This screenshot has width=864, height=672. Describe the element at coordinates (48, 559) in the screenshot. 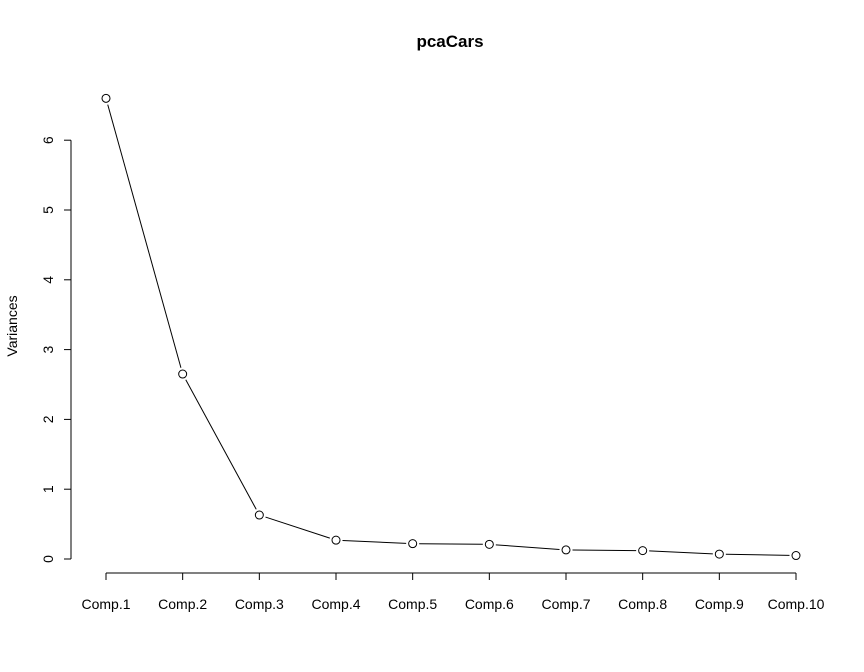

I see `y-tick-label: 0` at that location.